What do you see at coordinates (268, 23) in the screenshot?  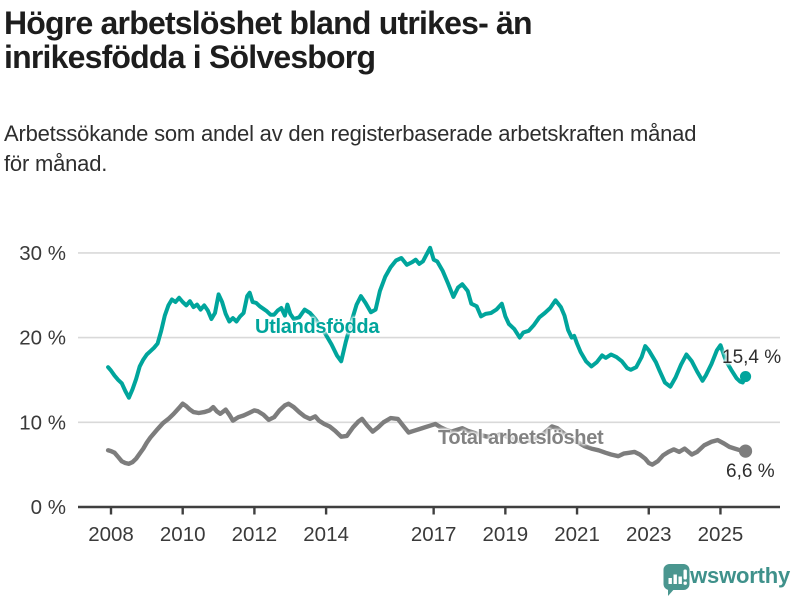 I see `title-line-1: Högre arbetslöshet bland utrikes- än` at bounding box center [268, 23].